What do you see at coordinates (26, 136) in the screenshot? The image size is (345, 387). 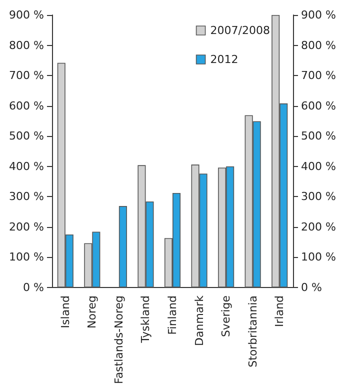 I see `y-tick-label: 500 %` at bounding box center [26, 136].